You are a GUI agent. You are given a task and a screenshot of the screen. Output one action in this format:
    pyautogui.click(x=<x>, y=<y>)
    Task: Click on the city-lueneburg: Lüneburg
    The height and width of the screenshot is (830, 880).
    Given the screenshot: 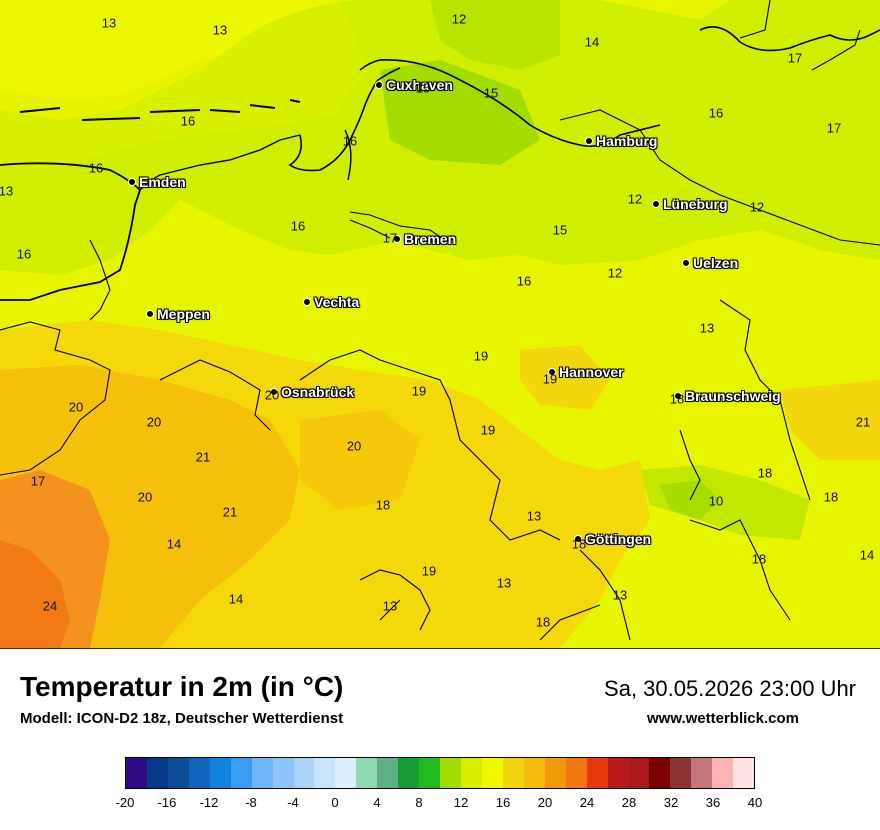 What is the action you would take?
    pyautogui.click(x=690, y=204)
    